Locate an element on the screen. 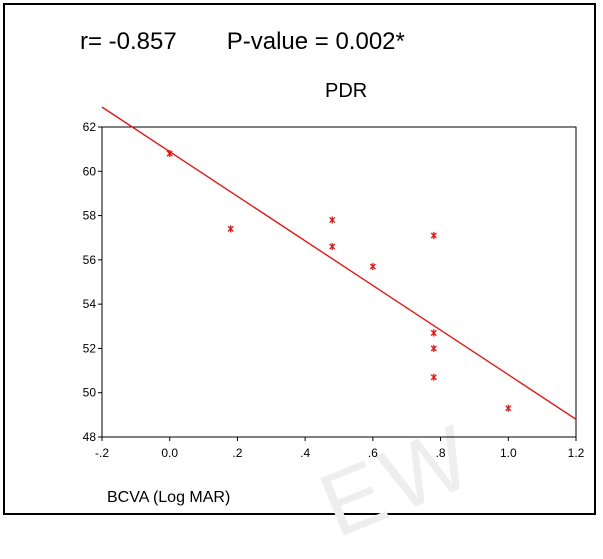  y-tick-label: 58 is located at coordinates (90, 216).